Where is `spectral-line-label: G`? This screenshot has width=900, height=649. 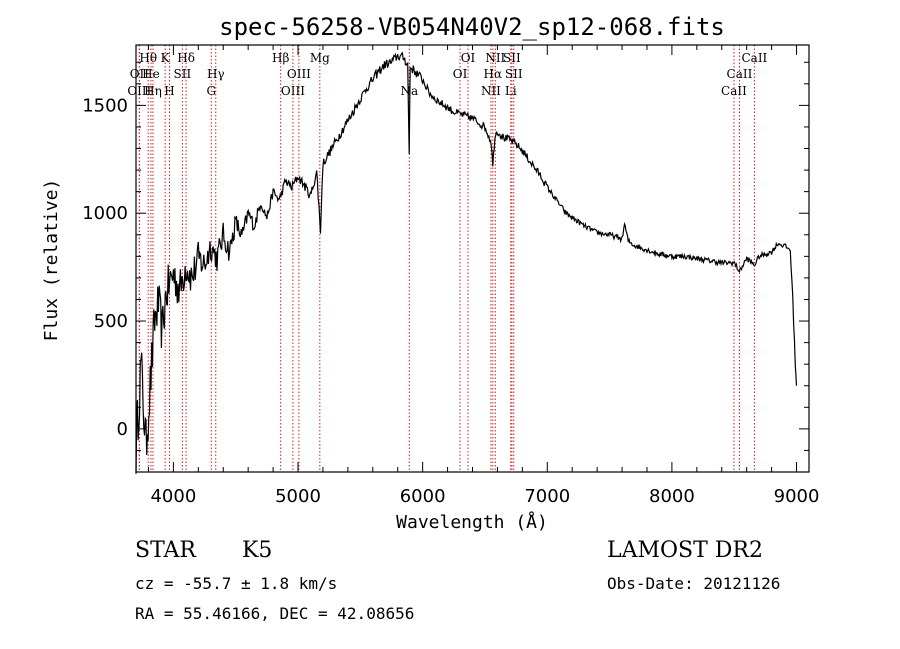 spectral-line-label: G is located at coordinates (211, 91).